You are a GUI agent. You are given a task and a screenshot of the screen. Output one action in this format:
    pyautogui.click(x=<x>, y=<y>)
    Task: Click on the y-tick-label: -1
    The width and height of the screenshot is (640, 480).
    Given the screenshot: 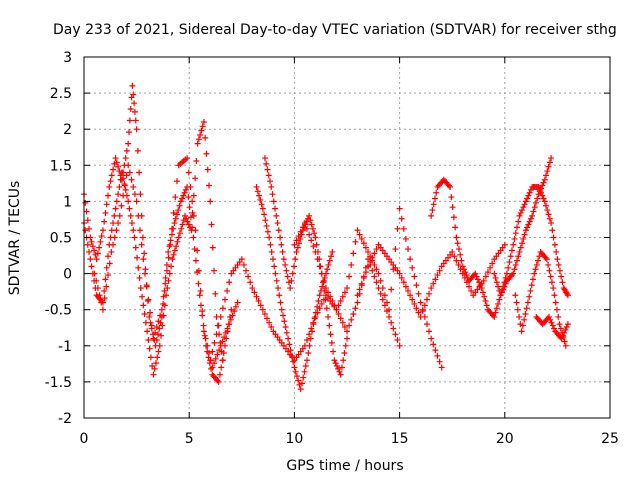 What is the action you would take?
    pyautogui.click(x=65, y=347)
    